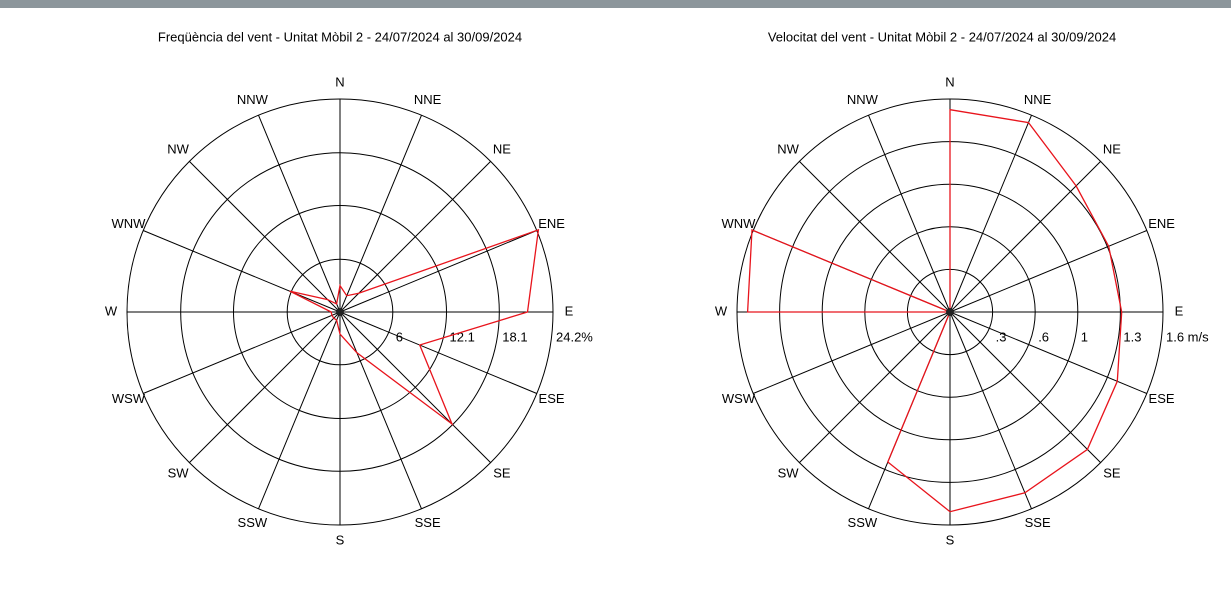 Image resolution: width=1231 pixels, height=605 pixels. What do you see at coordinates (1043, 336) in the screenshot?
I see `r-tick-label: .6` at bounding box center [1043, 336].